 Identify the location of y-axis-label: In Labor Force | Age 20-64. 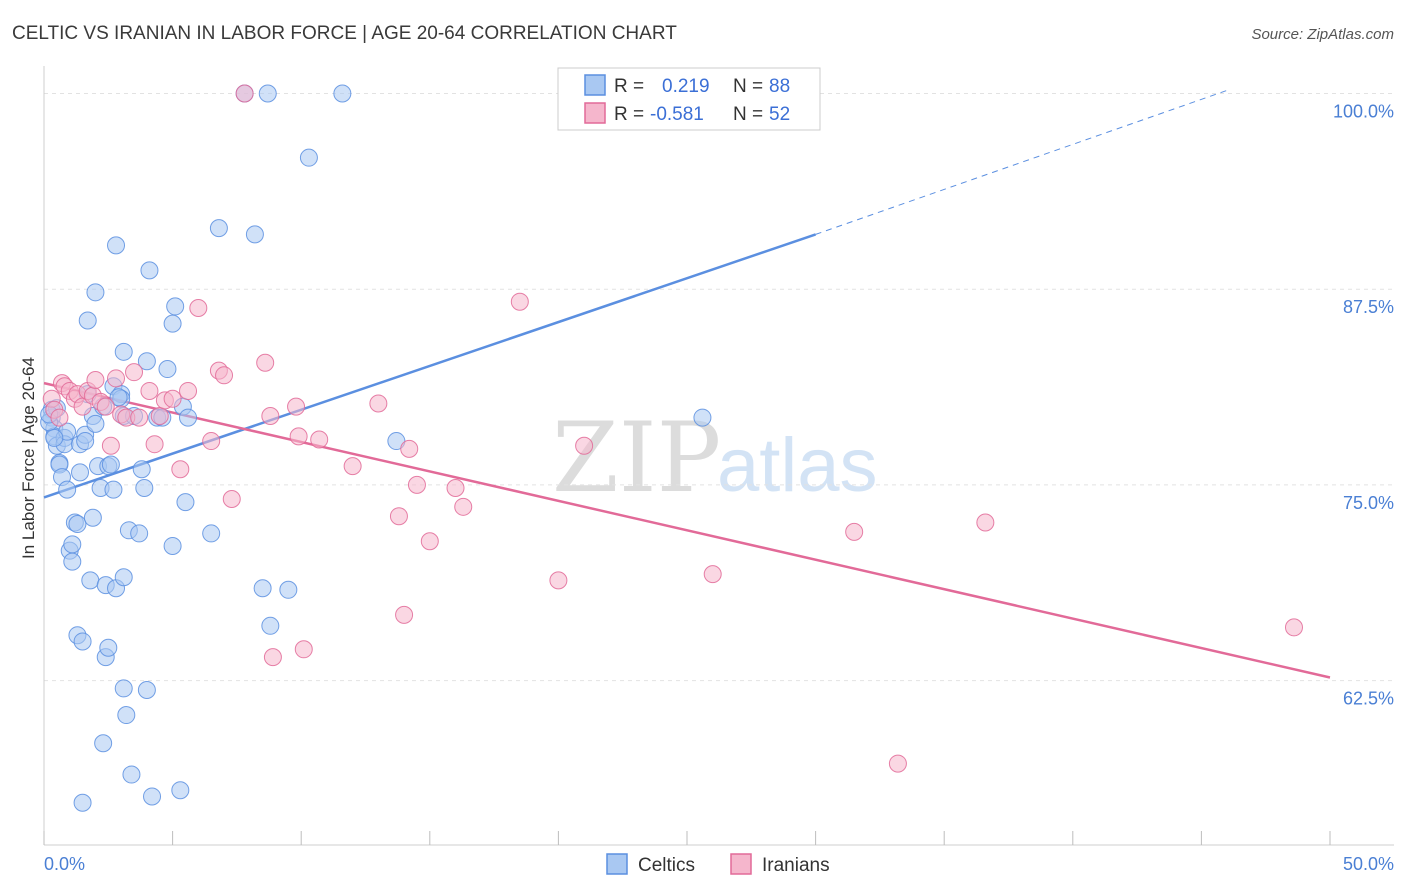
(28, 458).